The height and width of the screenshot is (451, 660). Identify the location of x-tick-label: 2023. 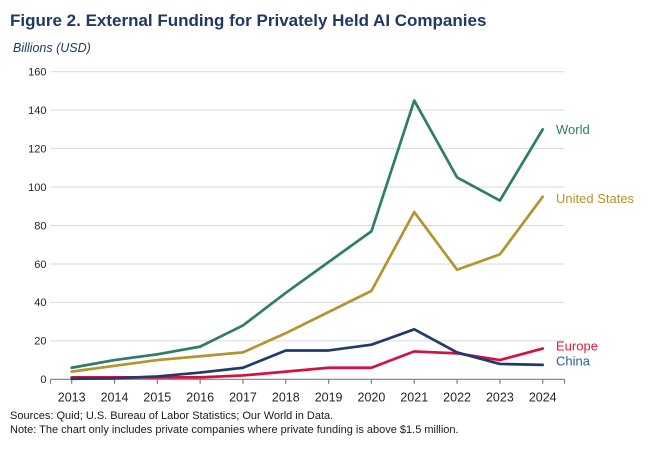
(500, 398).